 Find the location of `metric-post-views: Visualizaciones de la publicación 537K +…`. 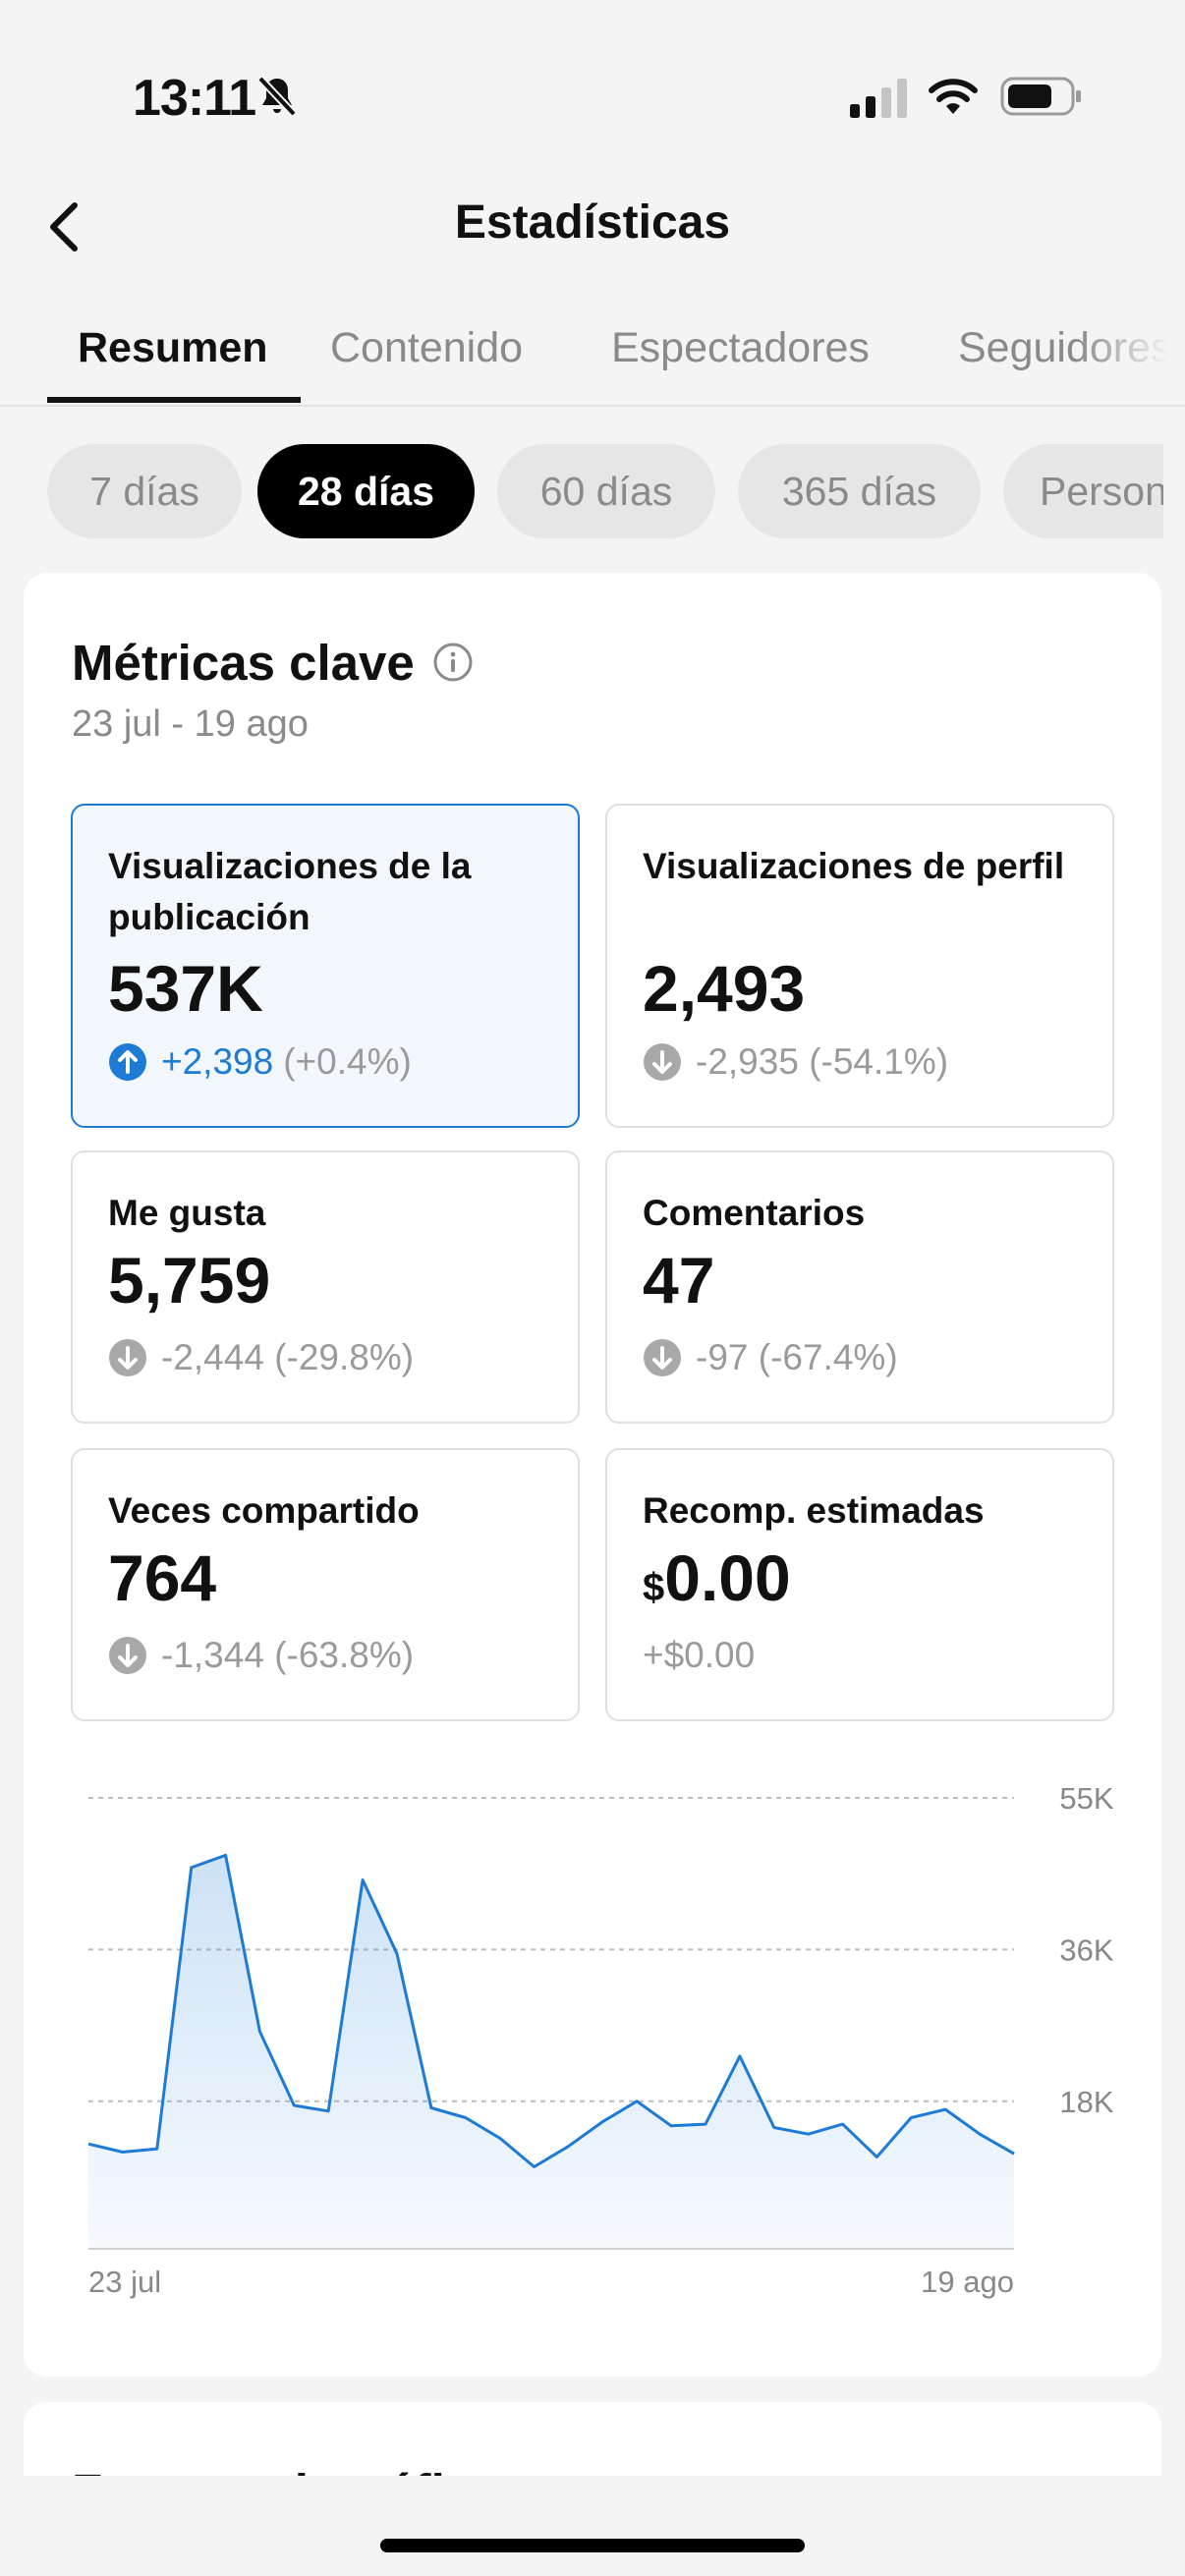

metric-post-views: Visualizaciones de la publicación 537K +… is located at coordinates (325, 966).